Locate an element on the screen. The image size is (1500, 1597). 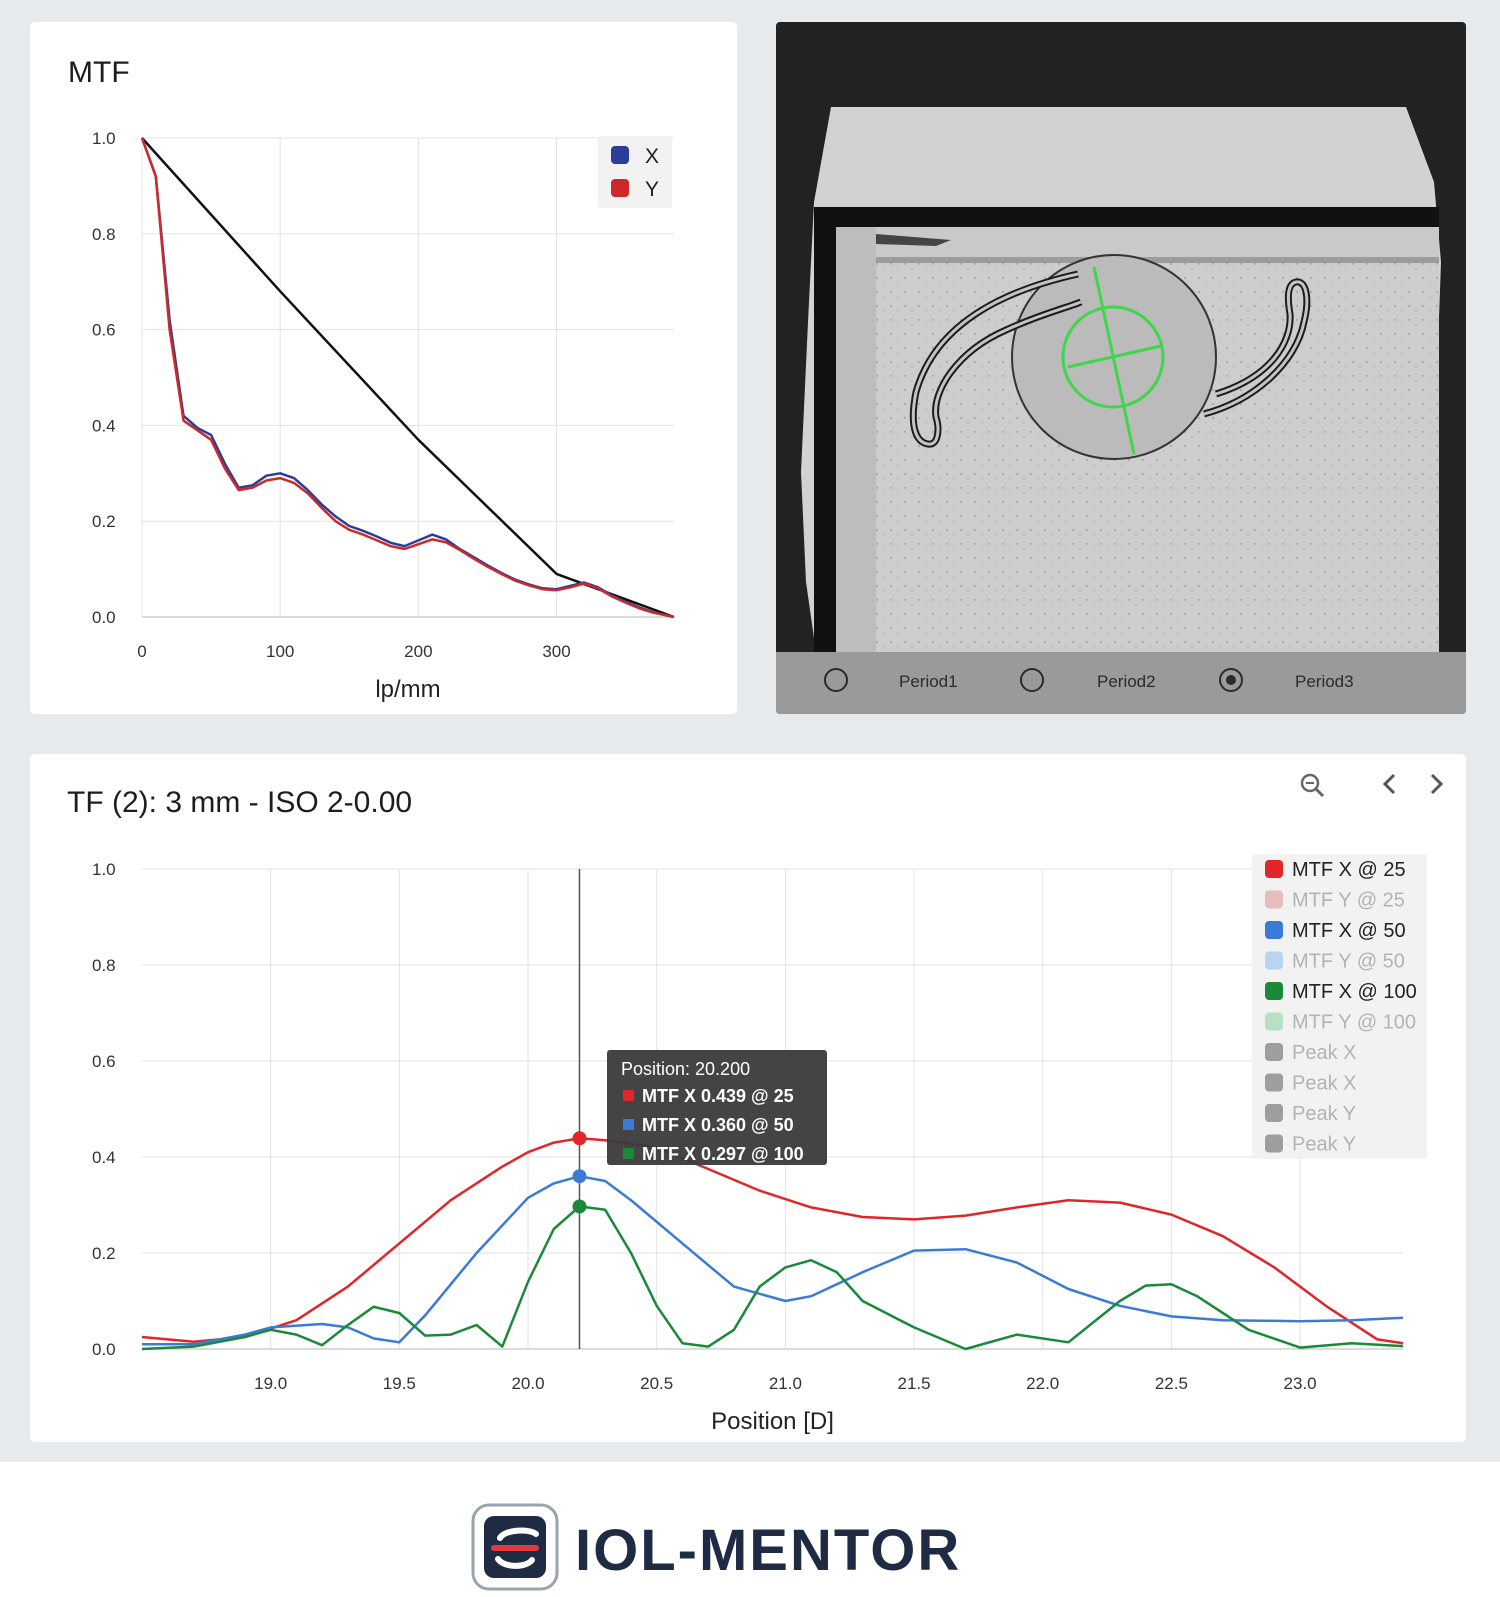
x-tick-label: 20.5 is located at coordinates (656, 1383).